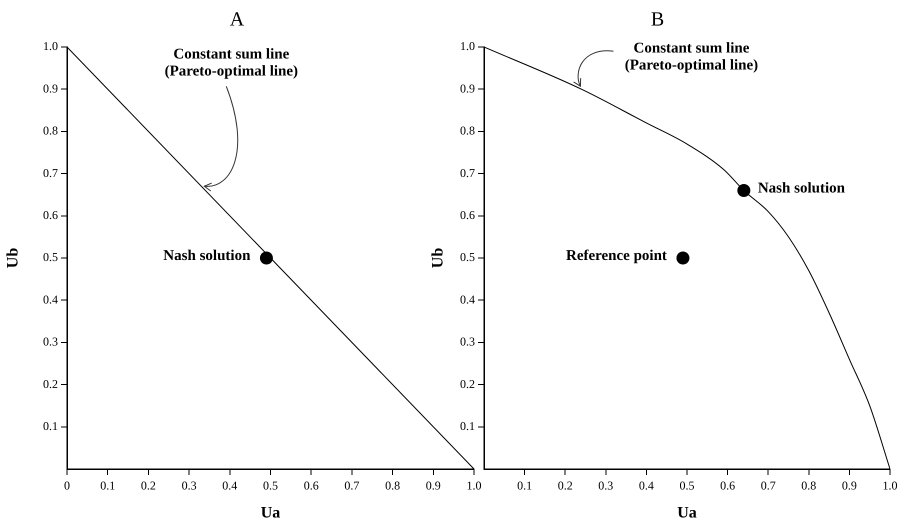  I want to click on x-tick-label: 1.0, so click(890, 485).